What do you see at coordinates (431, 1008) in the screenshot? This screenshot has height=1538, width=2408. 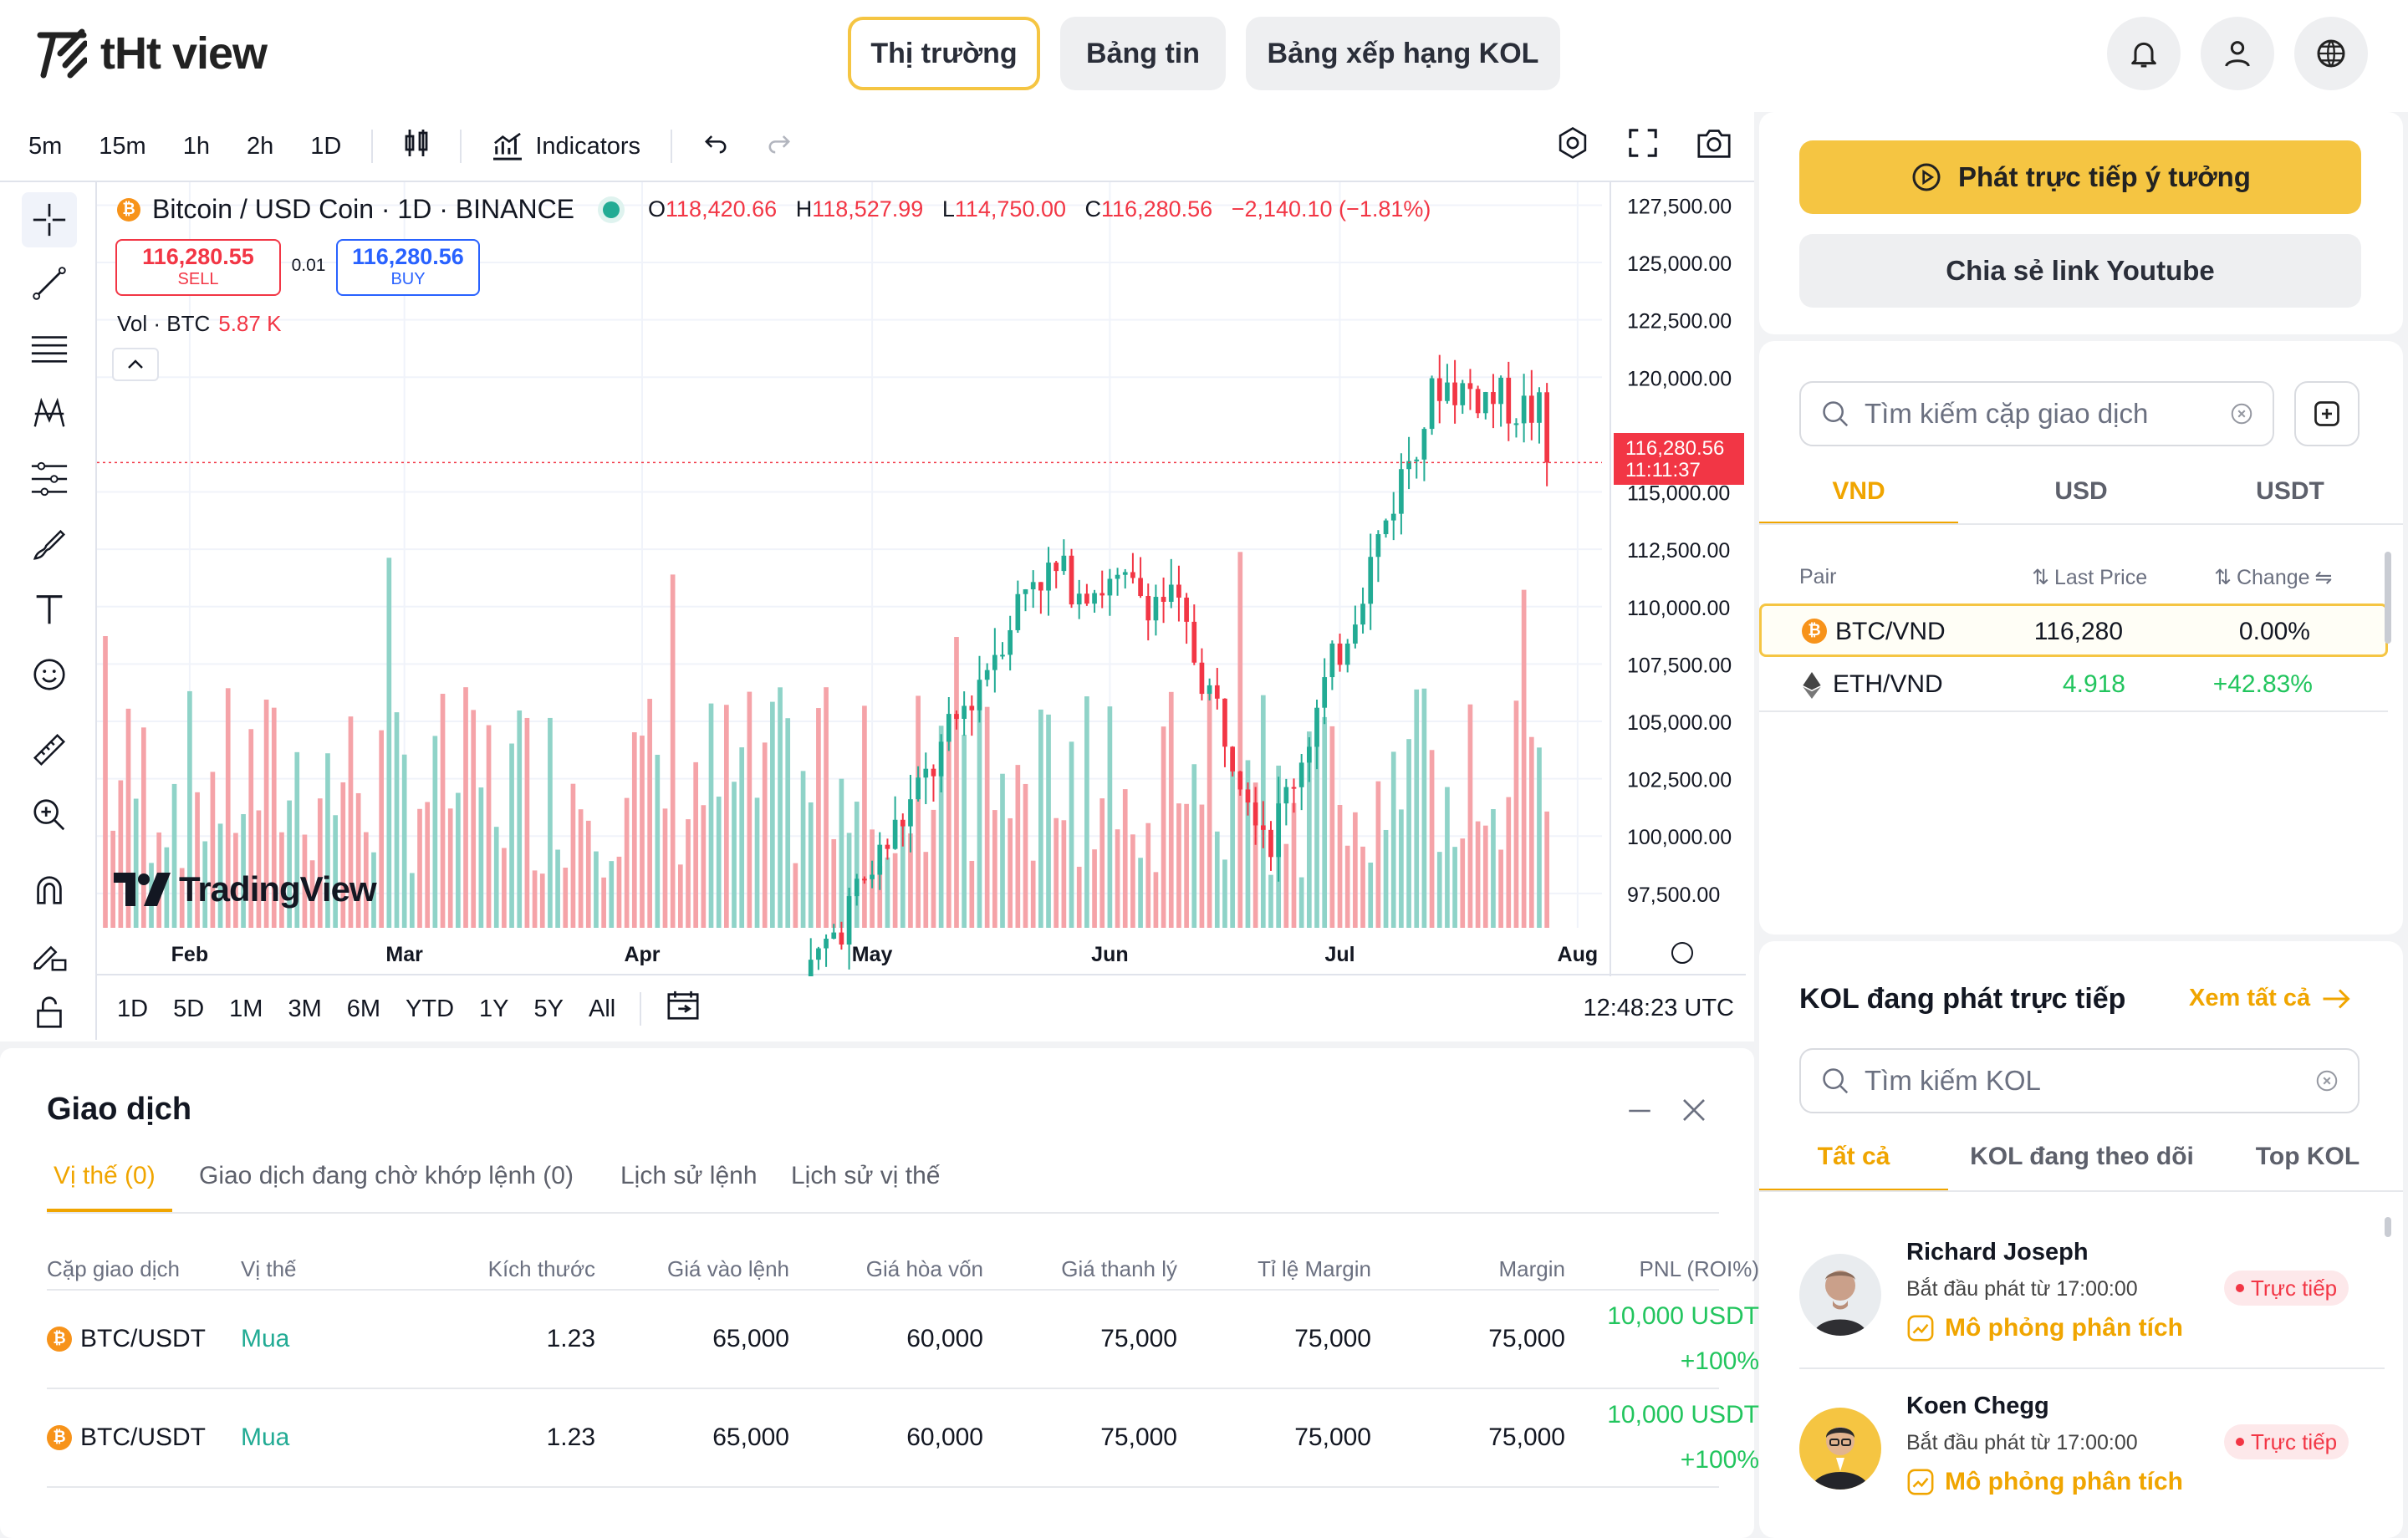 I see `range-ytd: YTD` at bounding box center [431, 1008].